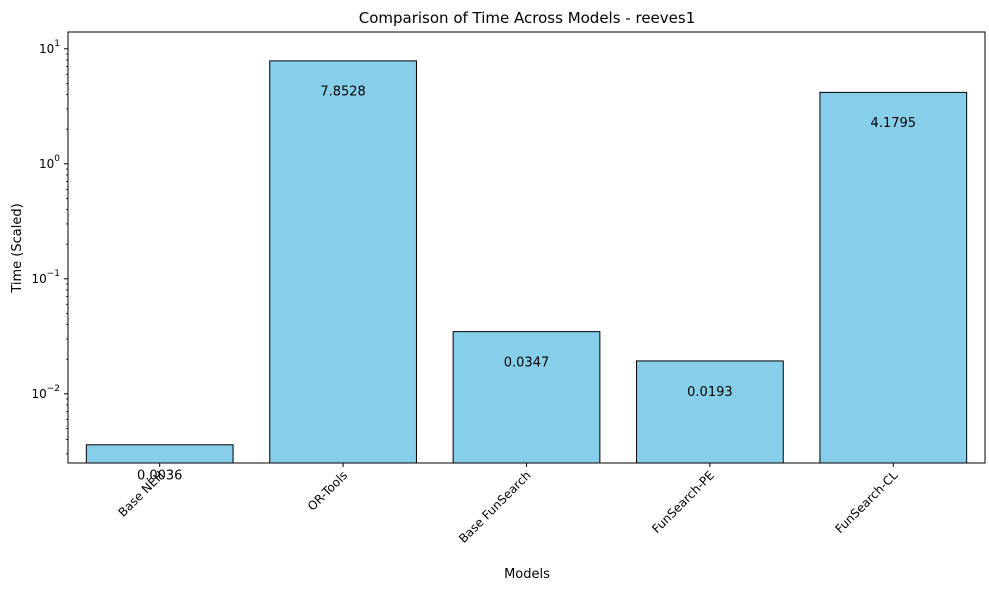 This screenshot has width=989, height=590. Describe the element at coordinates (45, 277) in the screenshot. I see `y-tick-label: 10⁻¹` at that location.